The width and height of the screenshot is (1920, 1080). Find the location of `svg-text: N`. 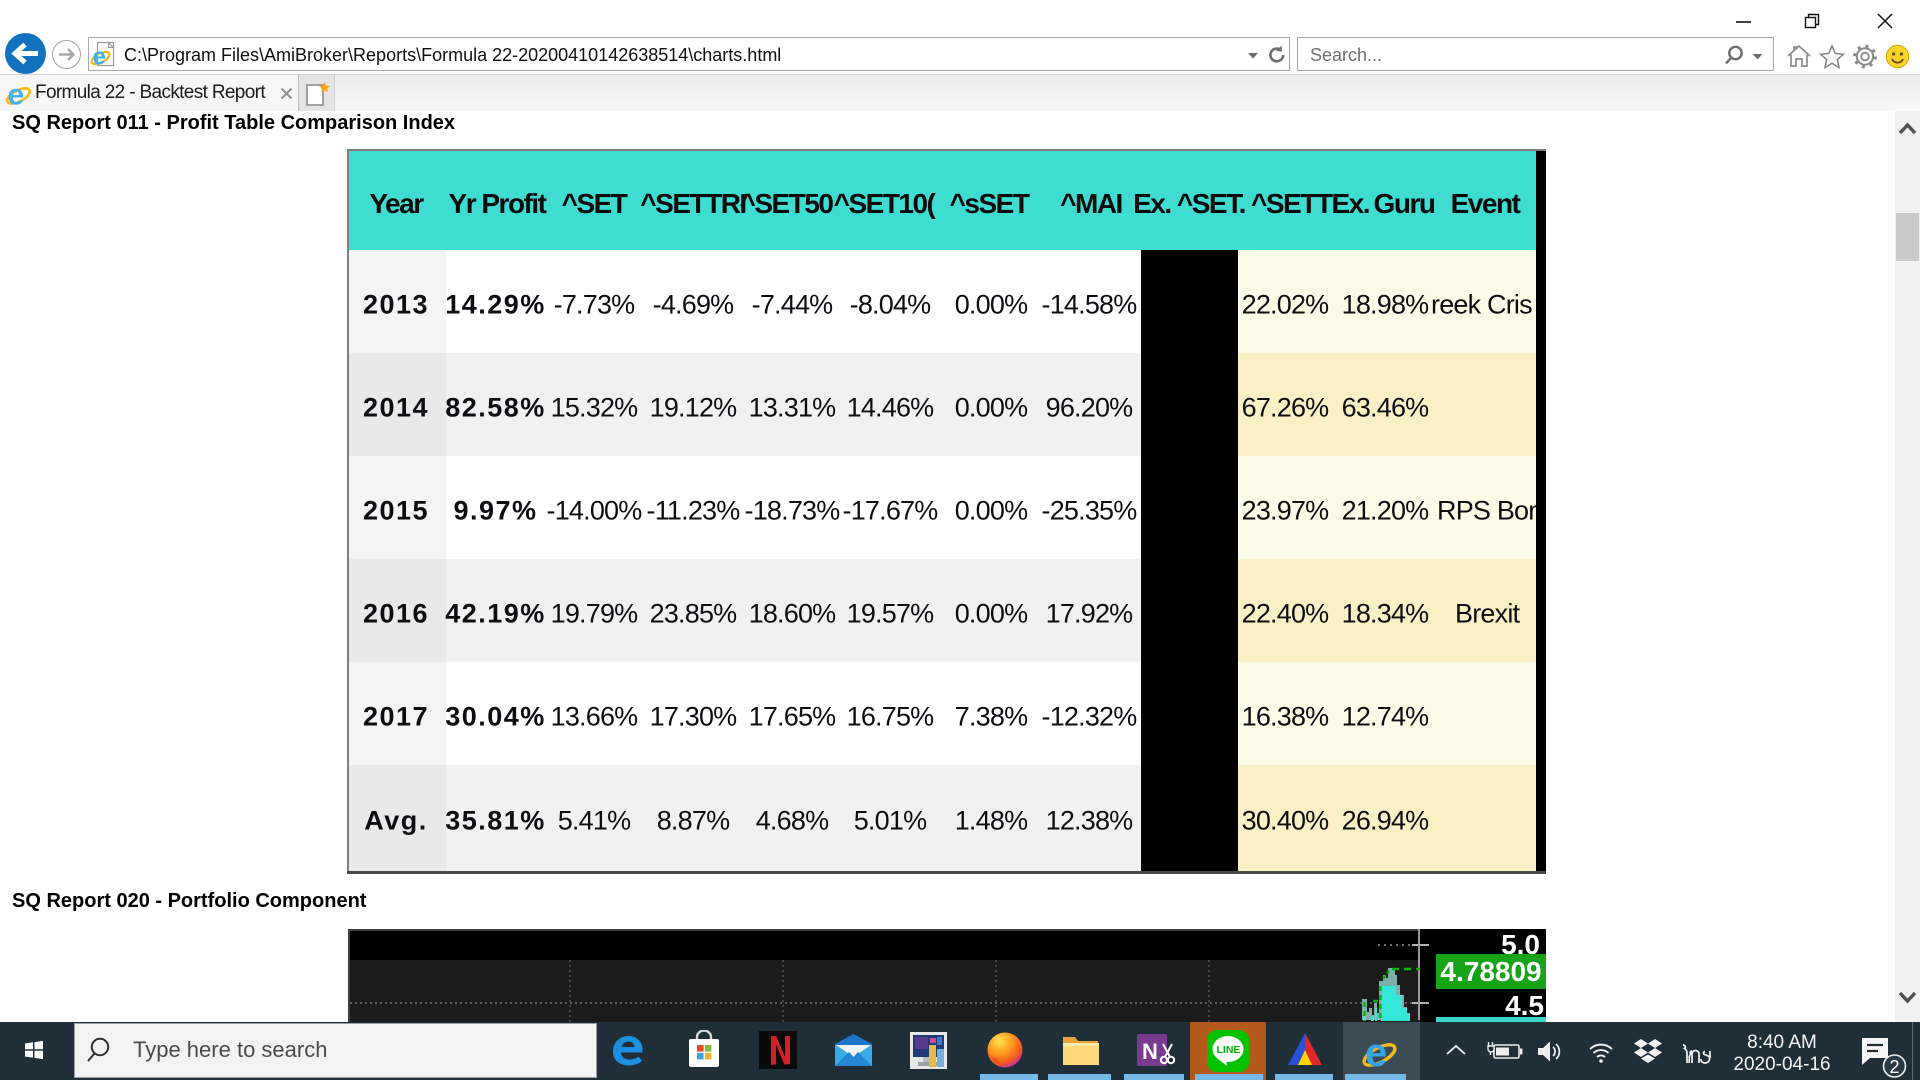

svg-text: N is located at coordinates (1150, 1051).